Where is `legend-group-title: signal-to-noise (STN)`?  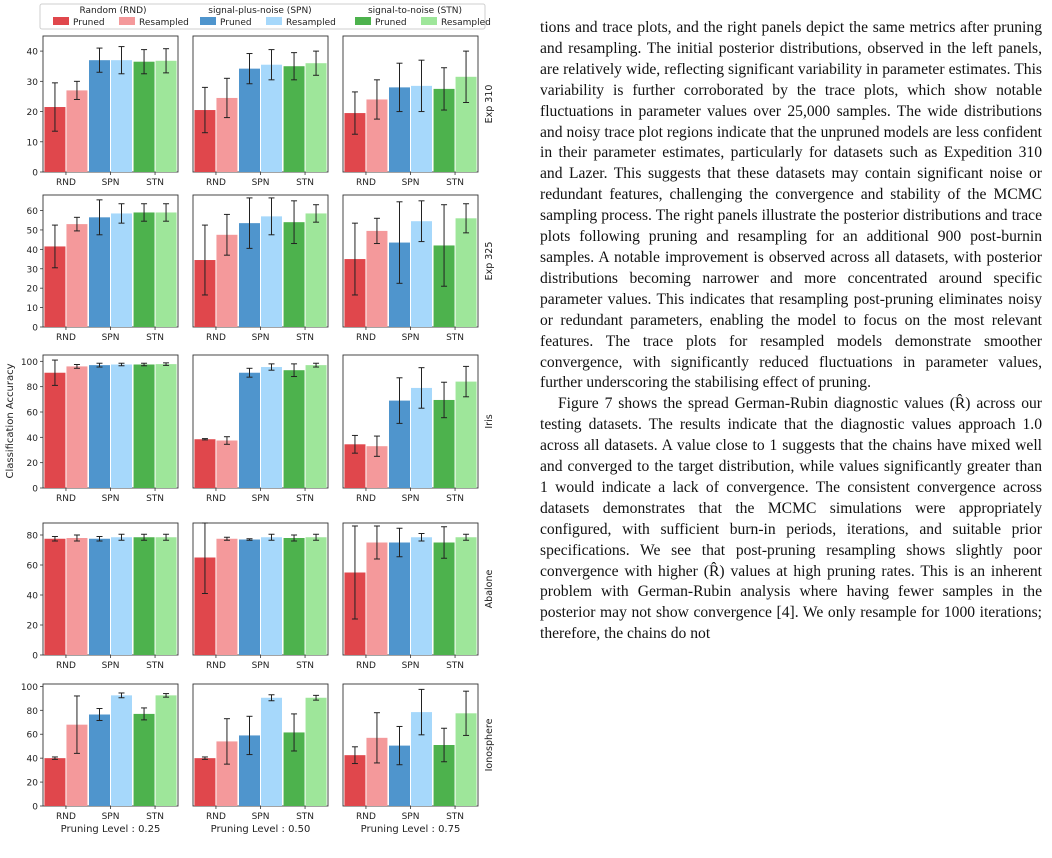 legend-group-title: signal-to-noise (STN) is located at coordinates (415, 11).